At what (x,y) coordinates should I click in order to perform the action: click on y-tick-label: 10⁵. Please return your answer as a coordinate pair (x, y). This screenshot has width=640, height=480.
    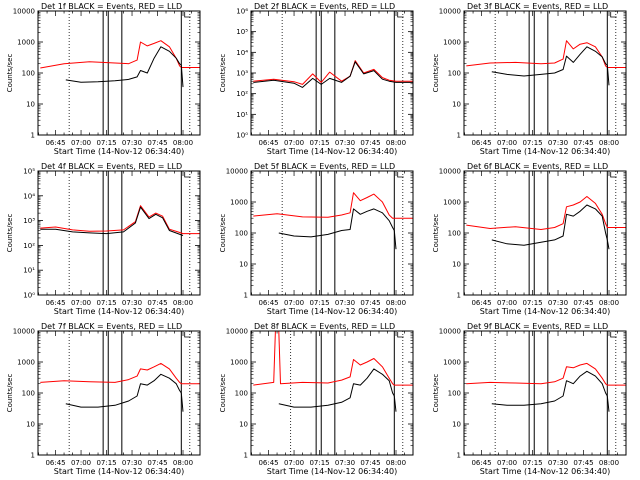
    Looking at the image, I should click on (242, 32).